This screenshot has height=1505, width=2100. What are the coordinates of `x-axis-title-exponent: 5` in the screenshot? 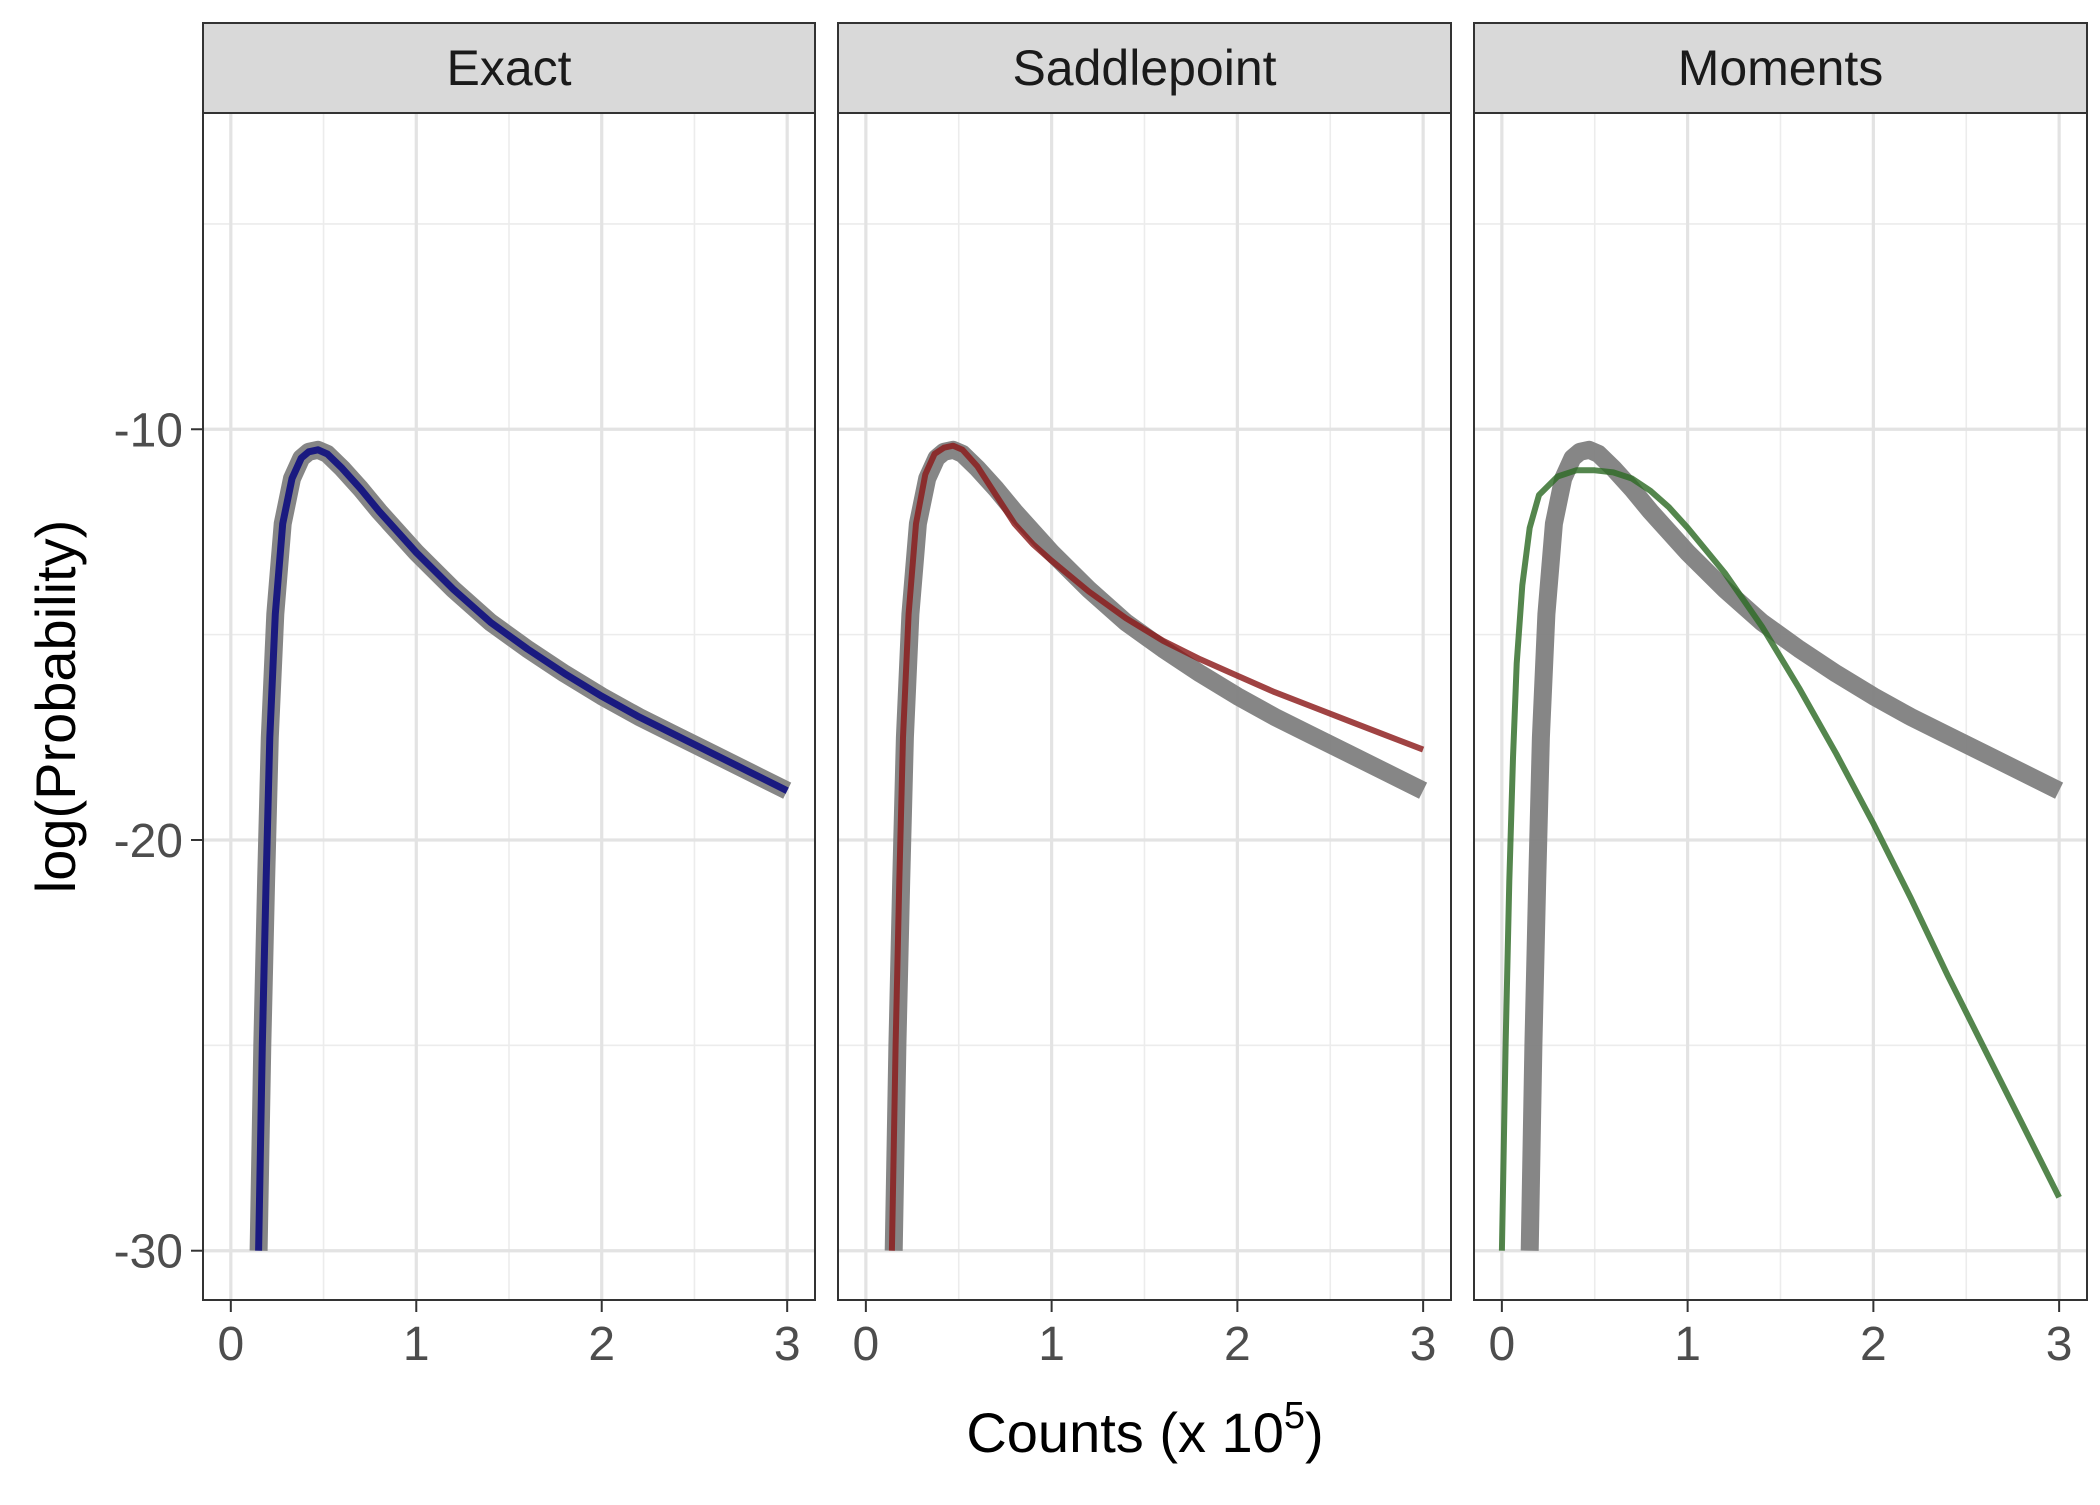 It's located at (1294, 1416).